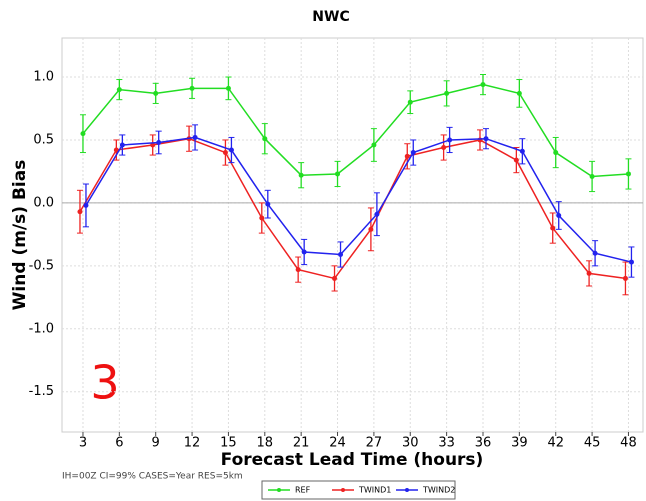 This screenshot has width=646, height=501. I want to click on x-tick-label: 12, so click(192, 443).